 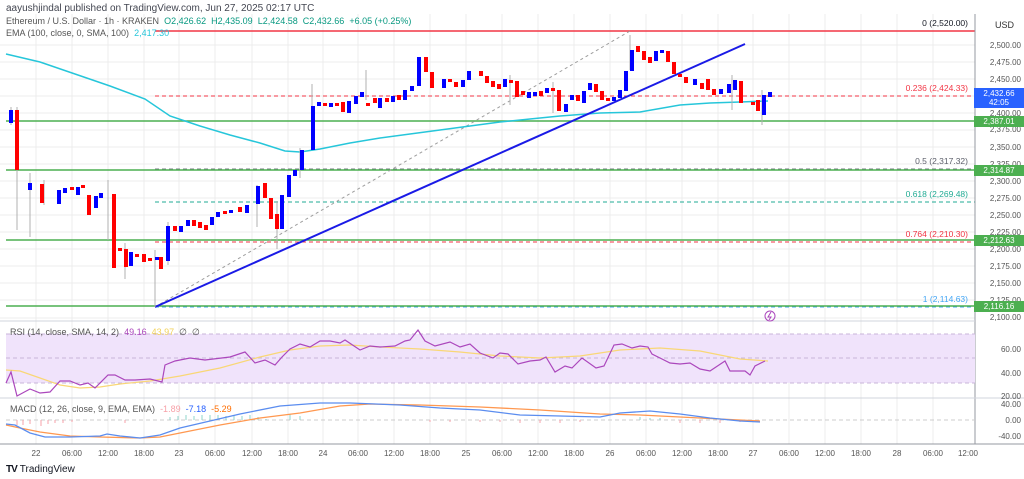 What do you see at coordinates (770, 316) in the screenshot?
I see `alert-lightning-icon` at bounding box center [770, 316].